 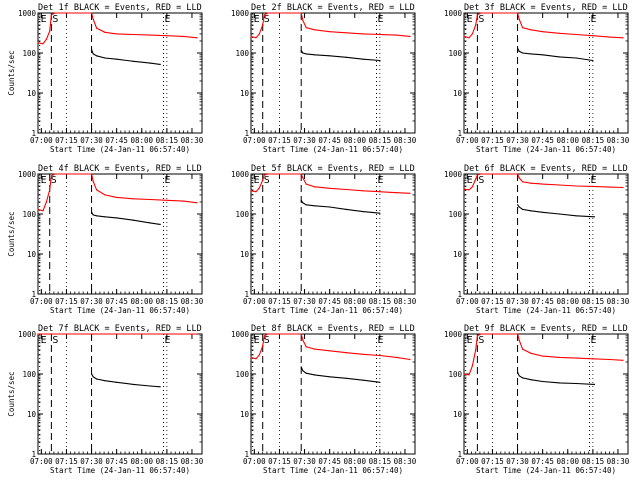 What do you see at coordinates (54, 180) in the screenshot?
I see `event-marker-label: S` at bounding box center [54, 180].